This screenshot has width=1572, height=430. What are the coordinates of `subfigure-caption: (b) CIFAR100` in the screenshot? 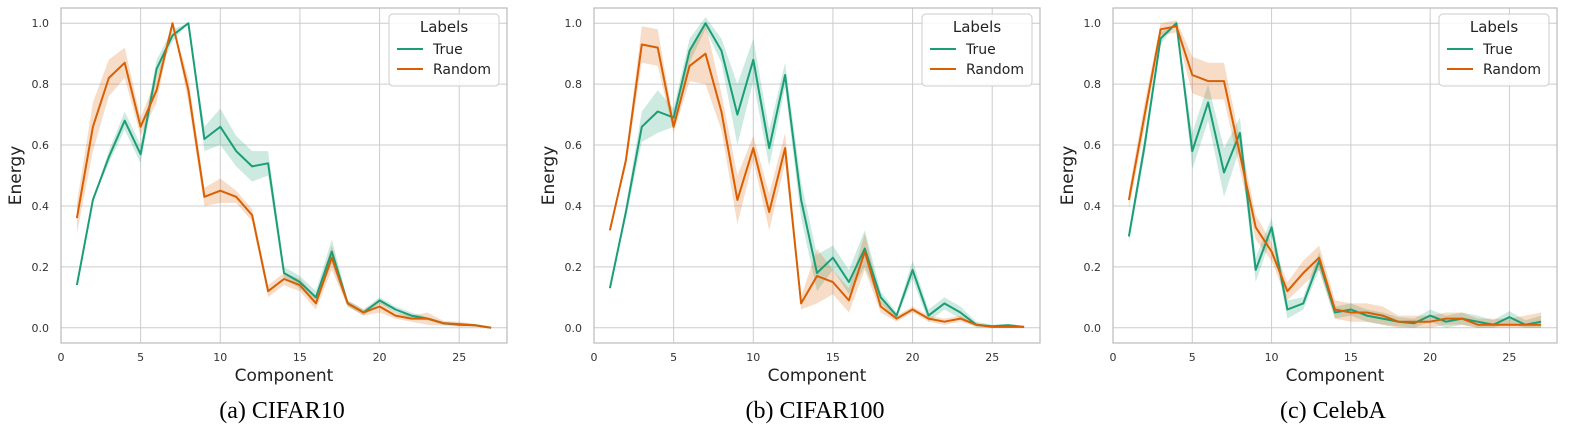 It's located at (815, 411).